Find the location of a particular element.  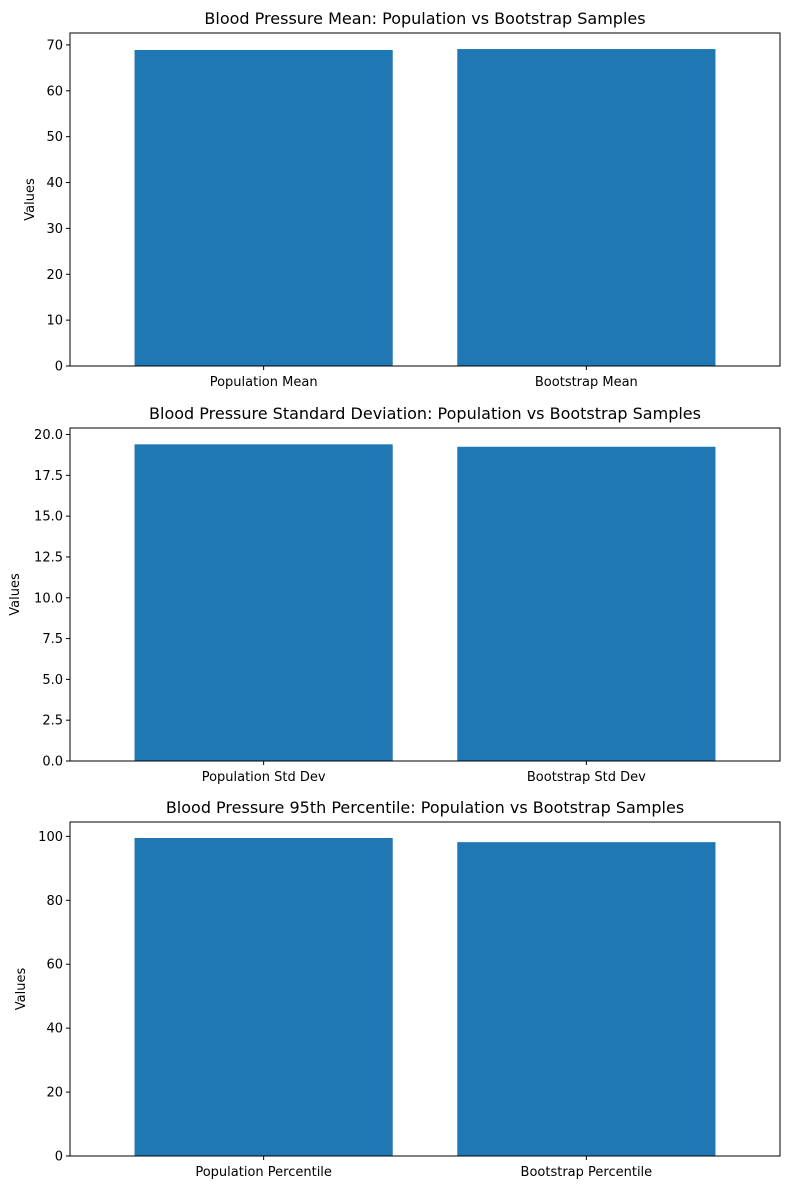

x-tick-label: Population Mean is located at coordinates (264, 382).